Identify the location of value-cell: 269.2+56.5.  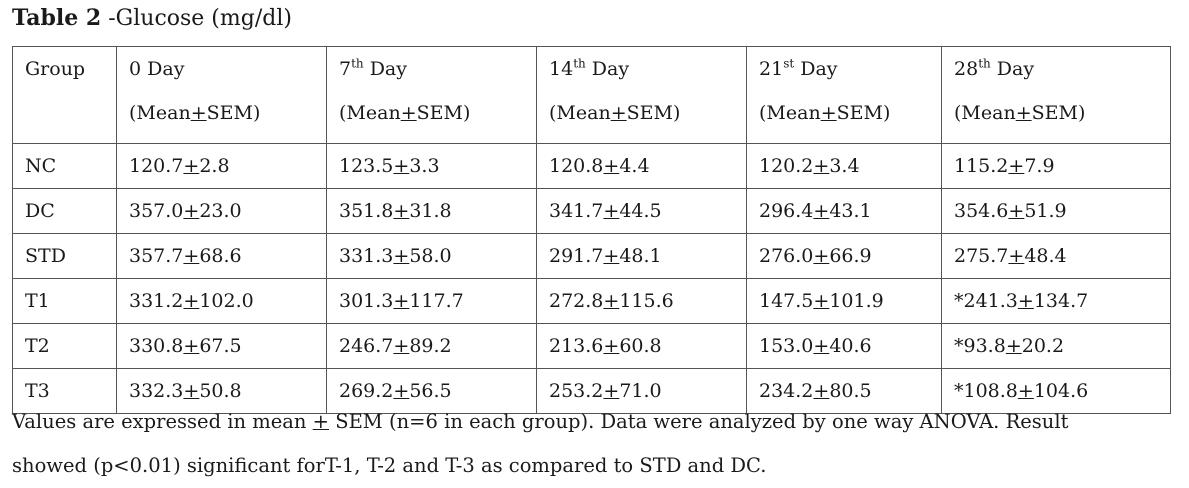
(431, 391).